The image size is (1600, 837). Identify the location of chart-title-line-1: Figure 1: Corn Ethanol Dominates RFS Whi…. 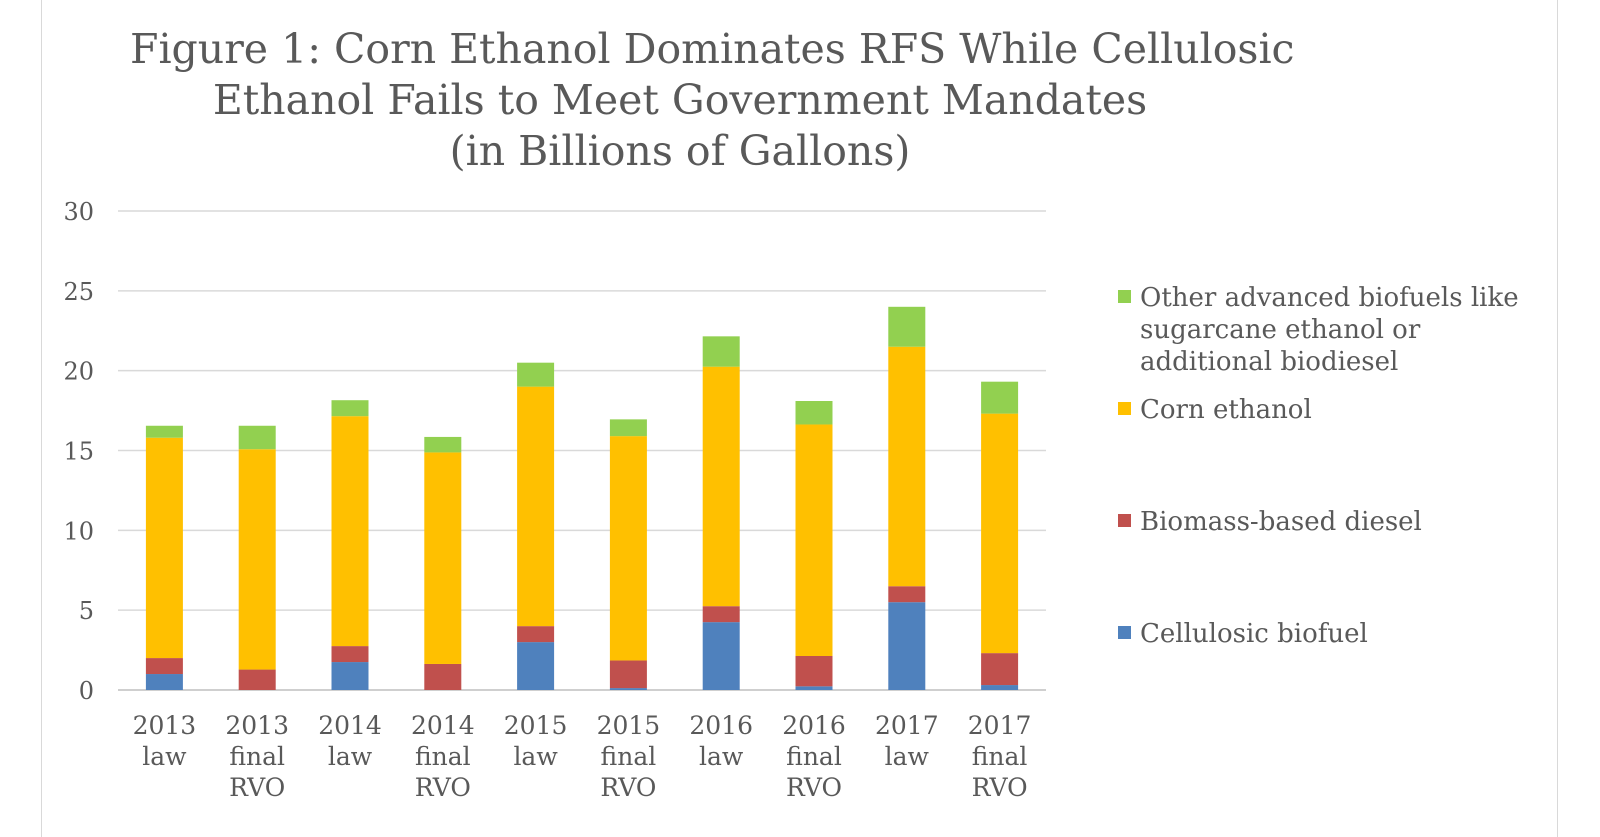
(712, 49).